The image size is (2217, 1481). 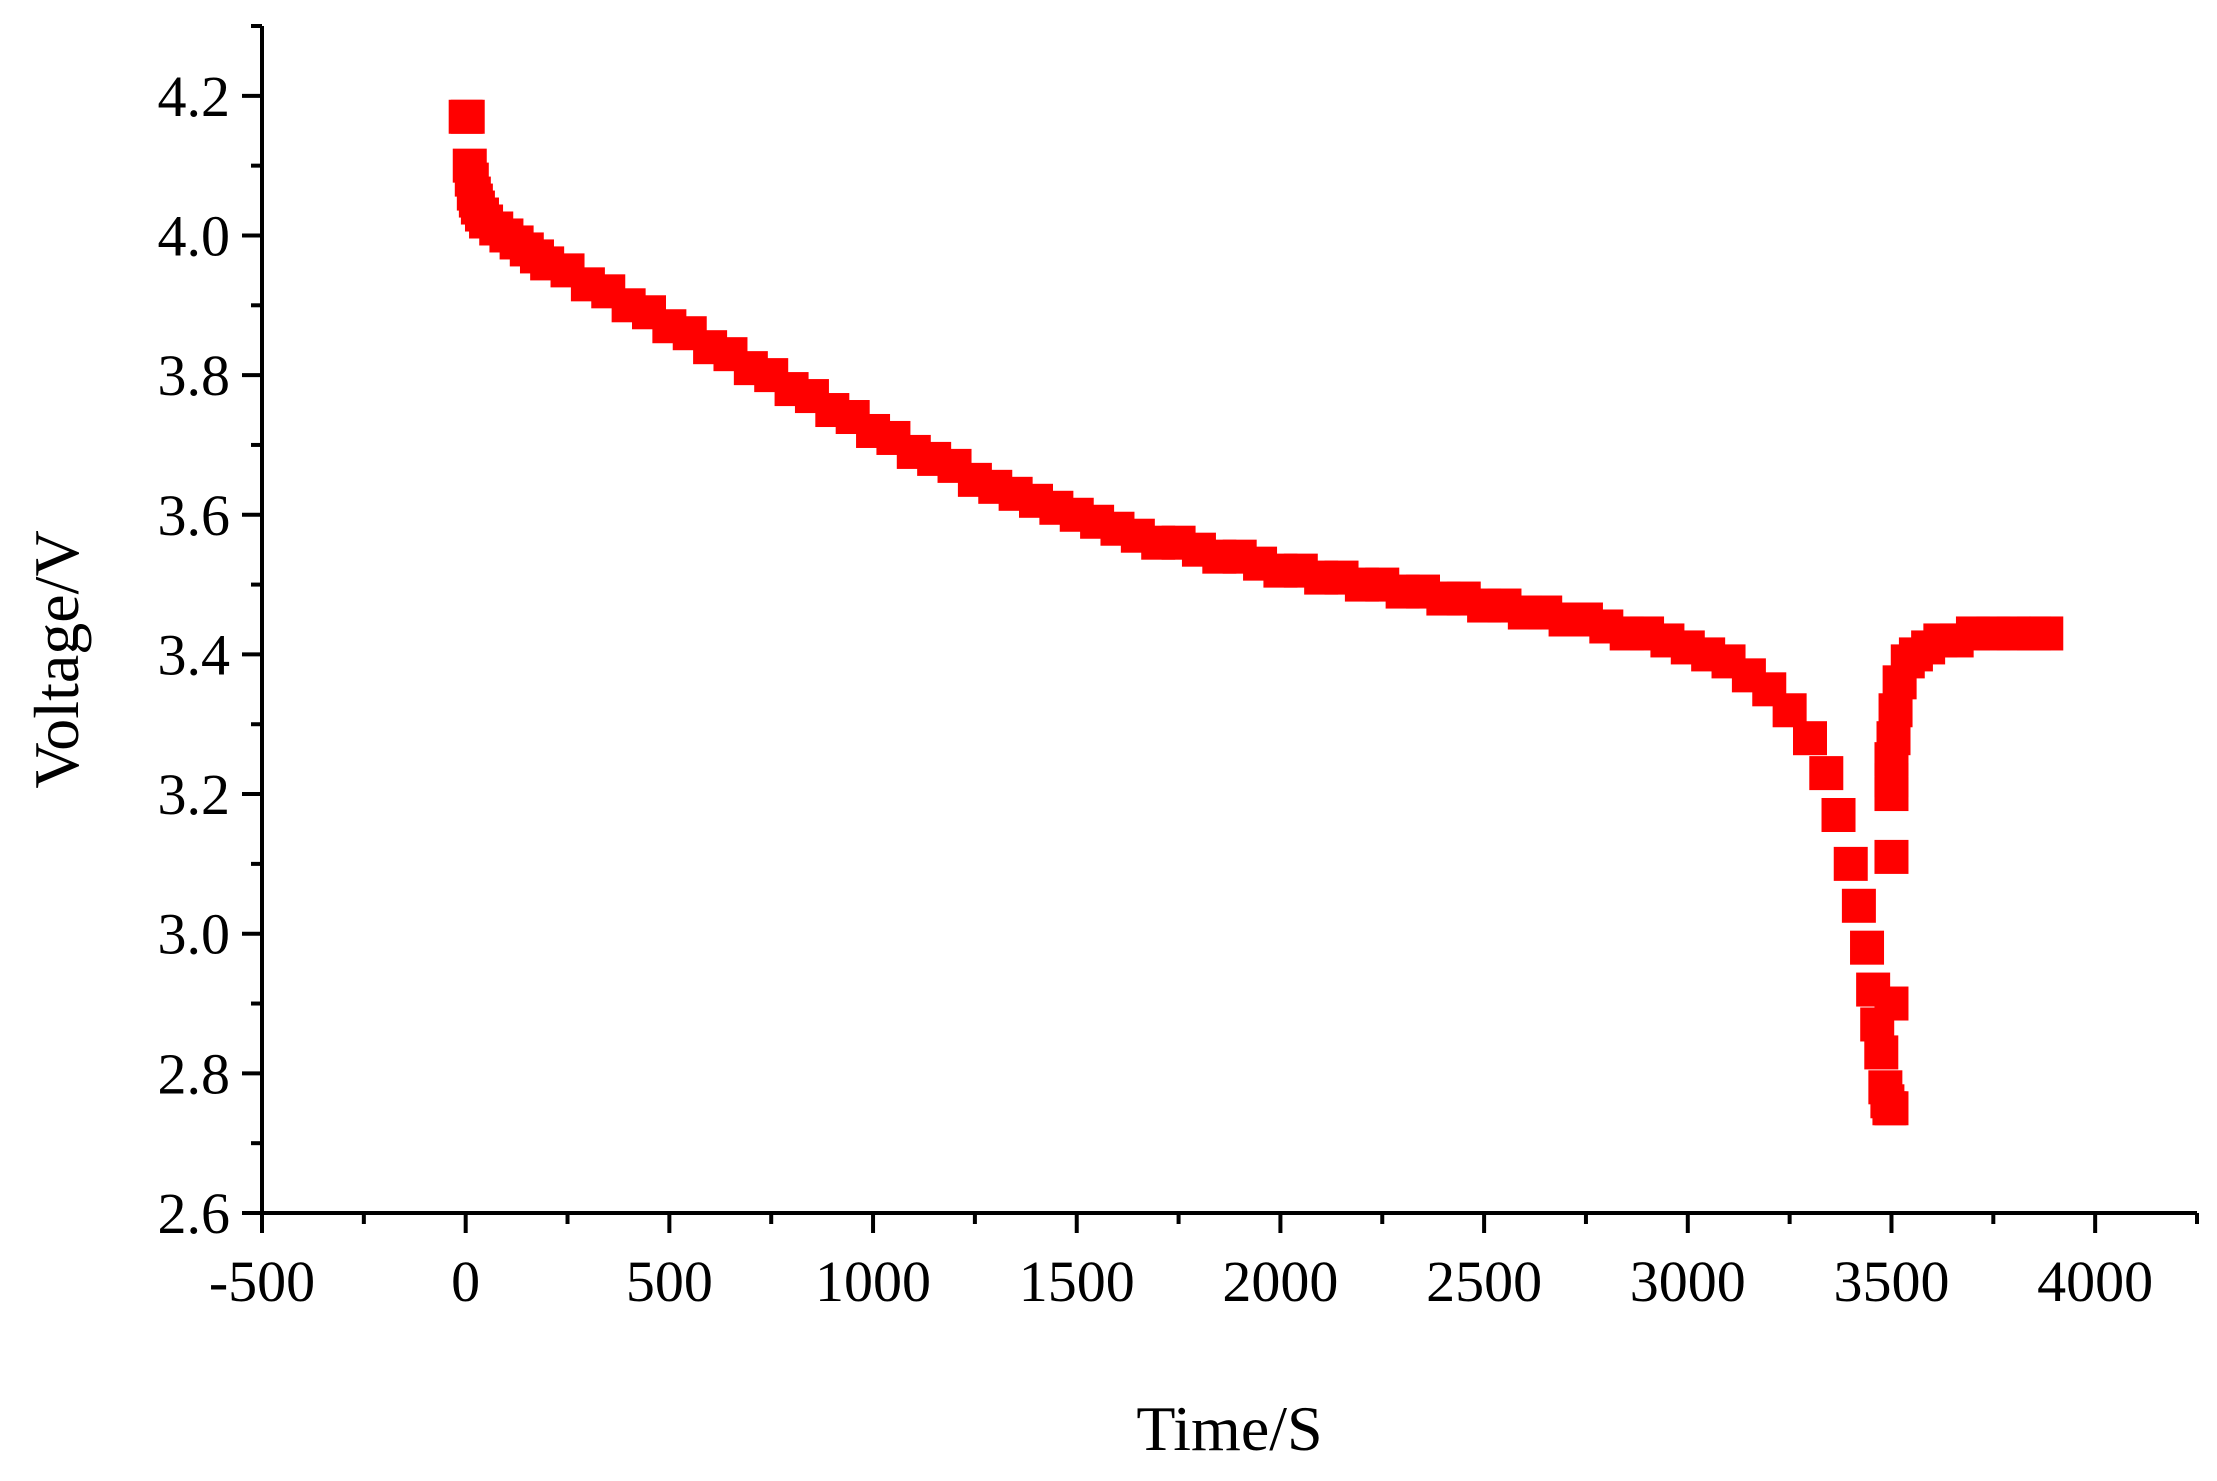 What do you see at coordinates (56, 659) in the screenshot?
I see `y-axis-title: Voltage/V` at bounding box center [56, 659].